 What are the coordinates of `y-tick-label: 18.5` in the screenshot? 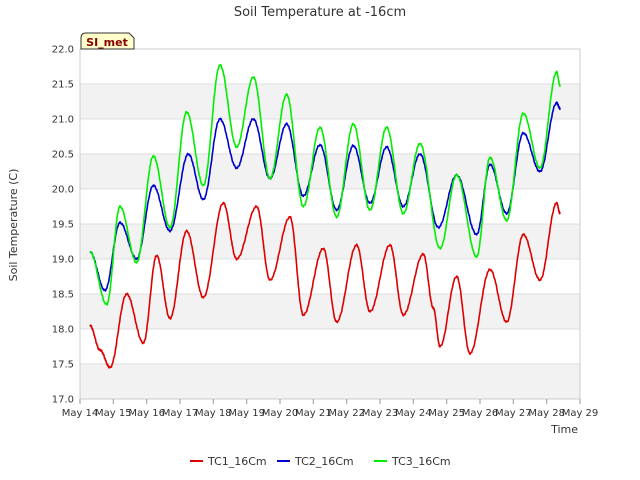 It's located at (63, 295).